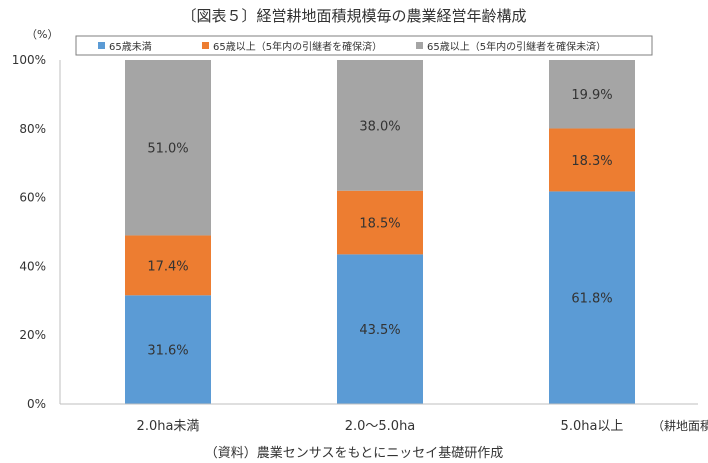 The height and width of the screenshot is (463, 708). Describe the element at coordinates (297, 46) in the screenshot. I see `legend-label: 65歳以上（5年内の引継者を確保済）` at that location.